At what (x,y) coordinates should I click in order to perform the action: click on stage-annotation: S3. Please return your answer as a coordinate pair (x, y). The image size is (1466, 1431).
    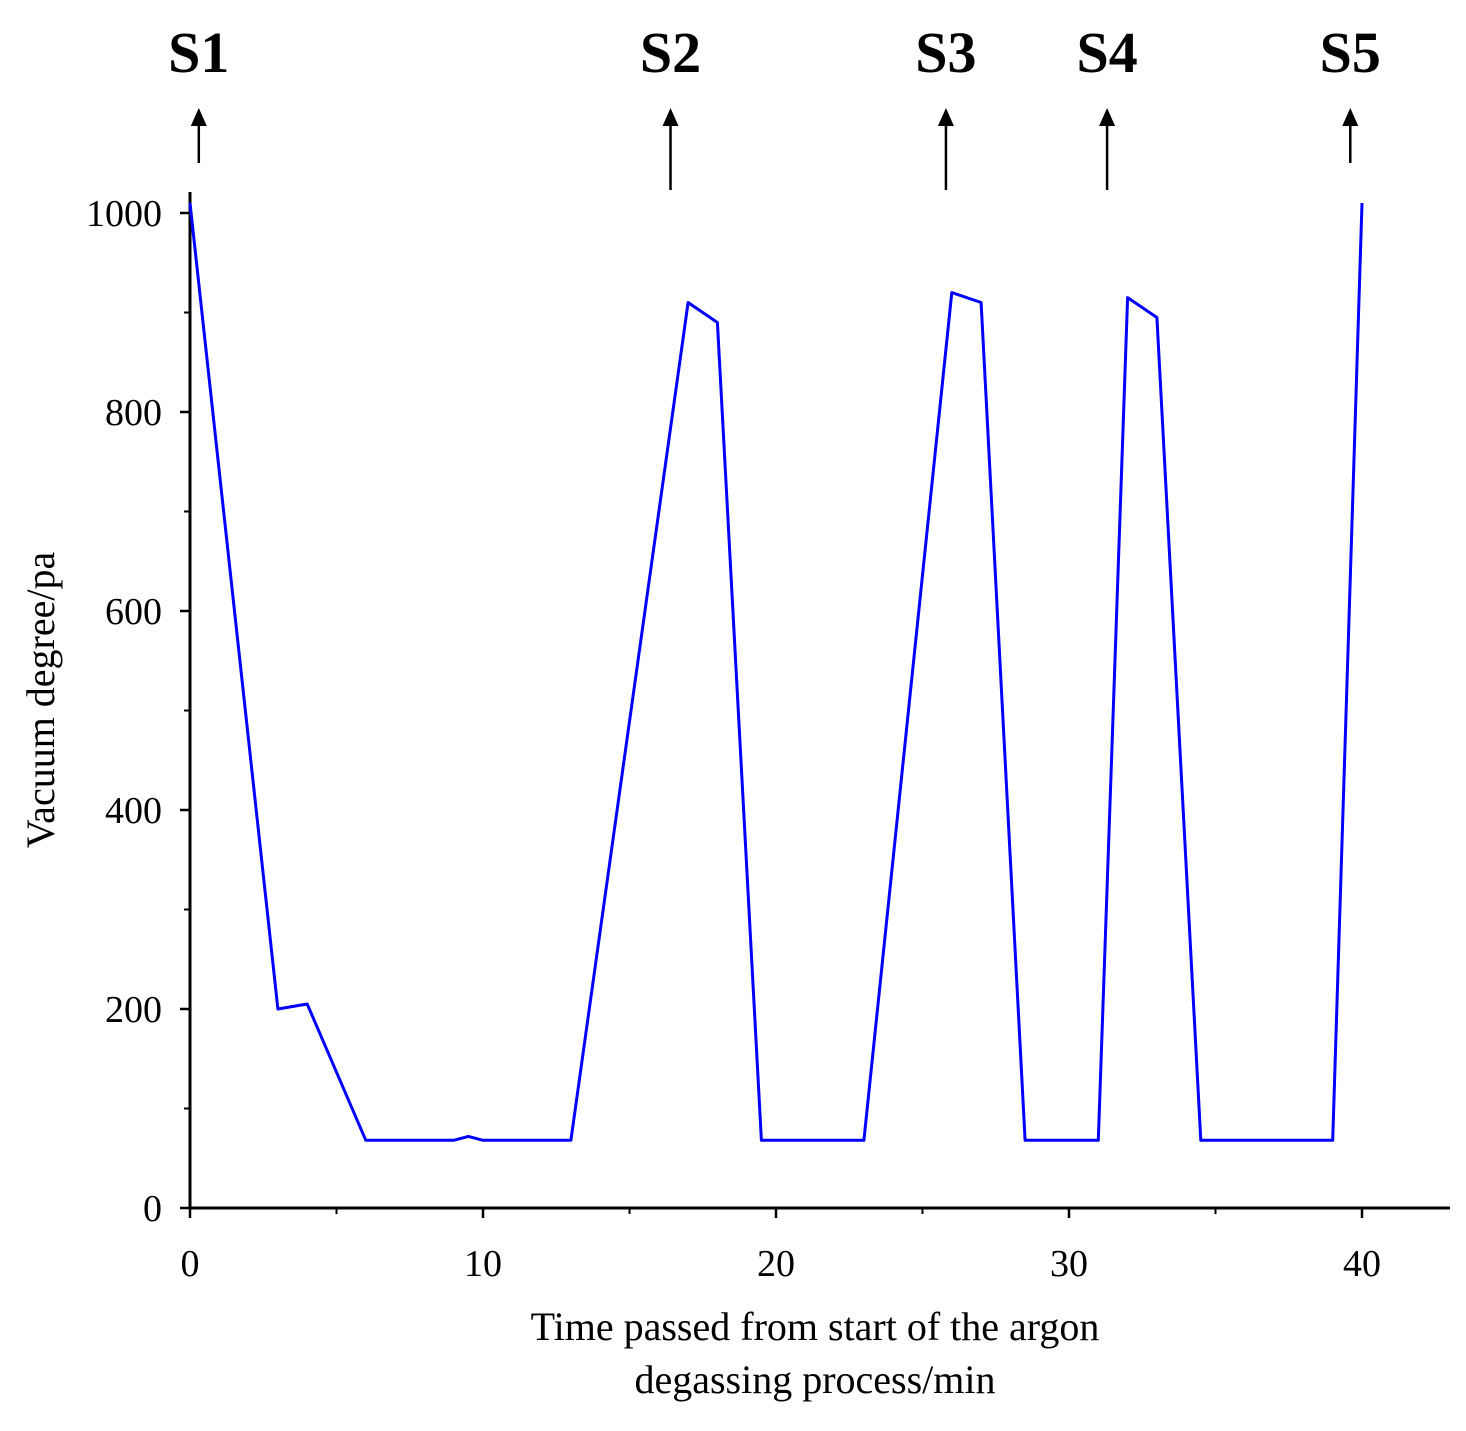
    Looking at the image, I should click on (946, 105).